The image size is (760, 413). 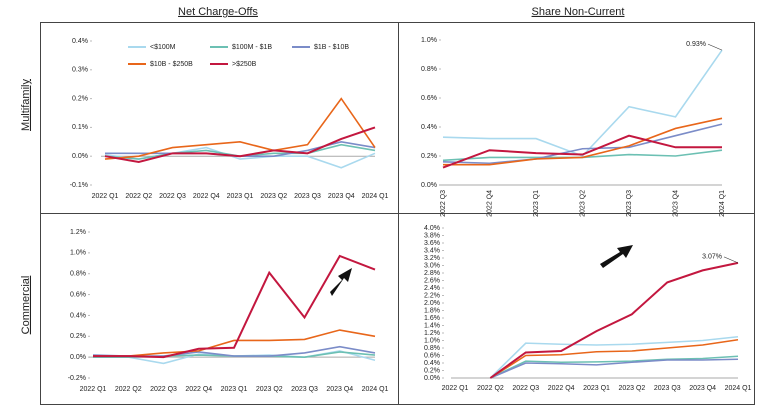 What do you see at coordinates (712, 257) in the screenshot?
I see `annotation: 3.07%` at bounding box center [712, 257].